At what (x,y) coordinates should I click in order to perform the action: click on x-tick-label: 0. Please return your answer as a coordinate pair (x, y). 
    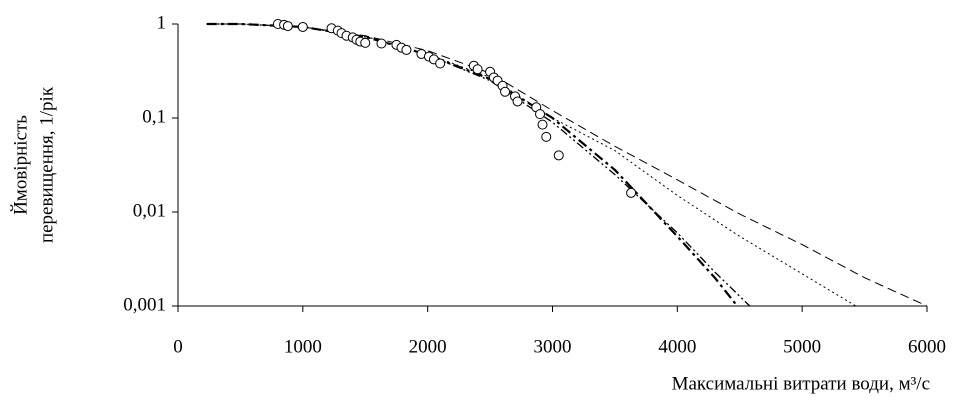
    Looking at the image, I should click on (178, 346).